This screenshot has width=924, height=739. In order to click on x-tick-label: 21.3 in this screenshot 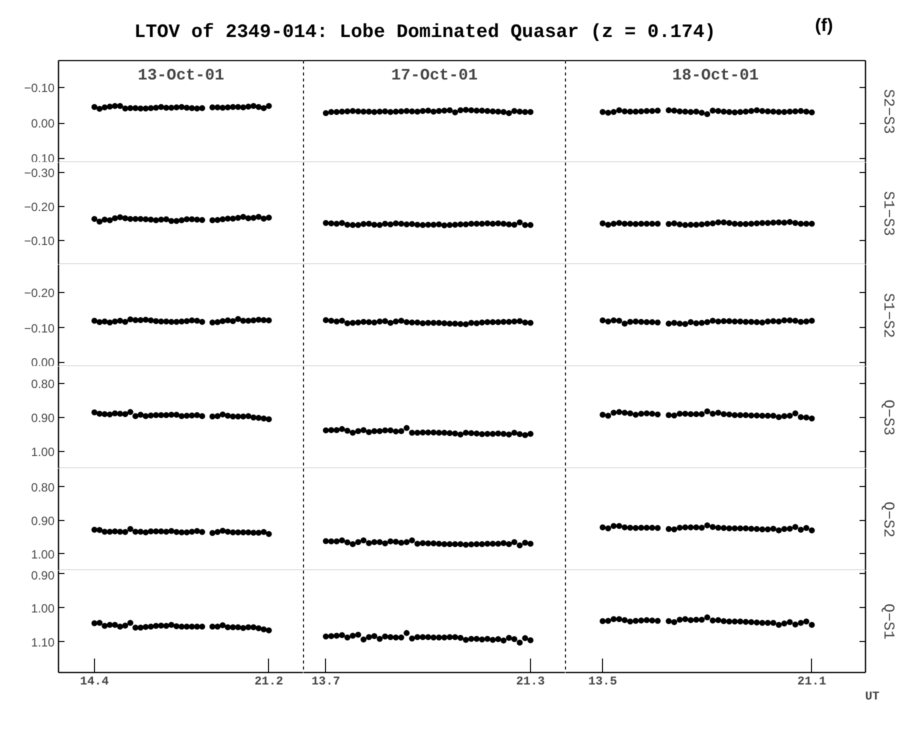, I will do `click(530, 681)`.